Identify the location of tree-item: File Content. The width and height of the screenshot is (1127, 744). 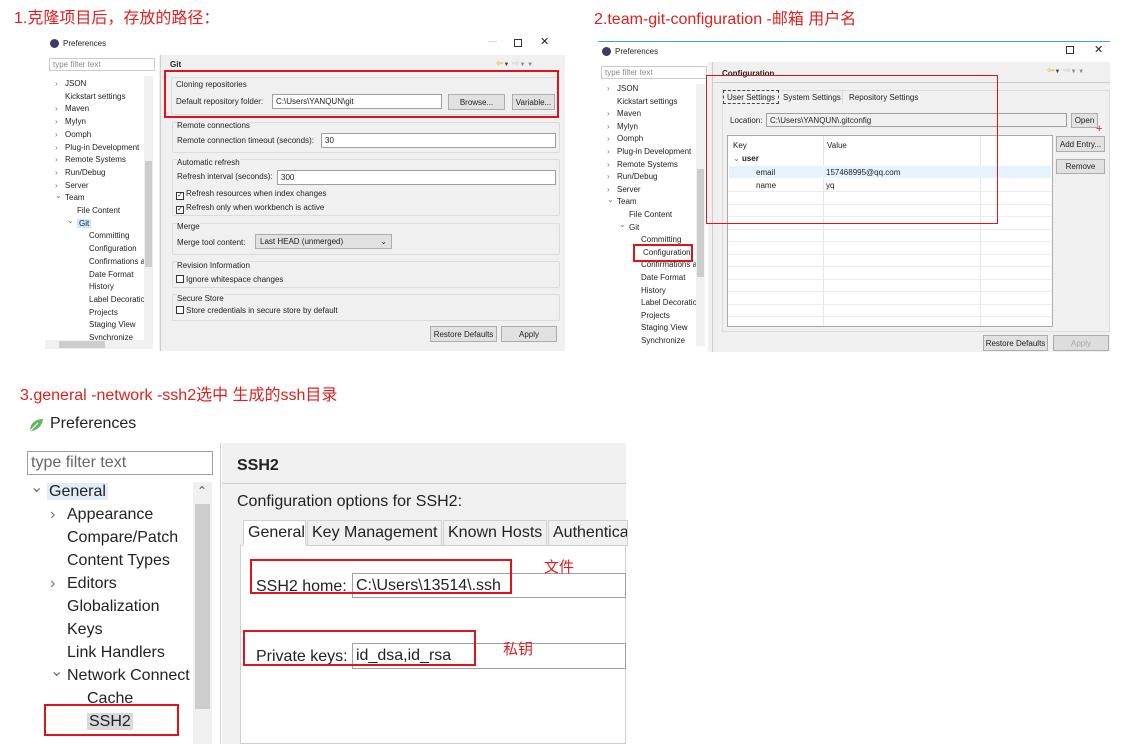
(98, 210).